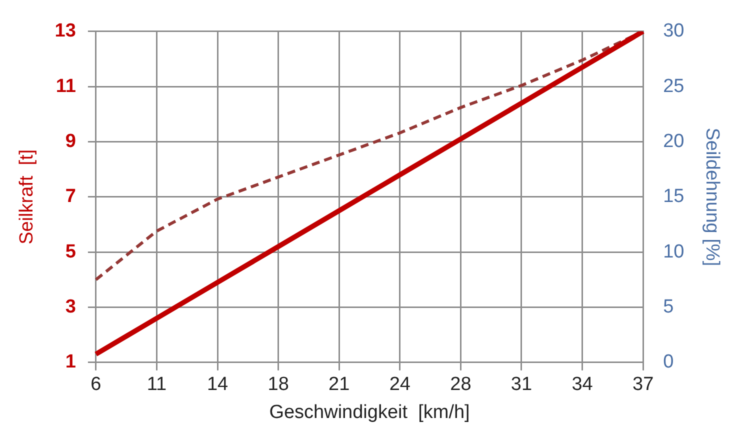 This screenshot has height=436, width=743. I want to click on y2-tick-label: 30, so click(673, 31).